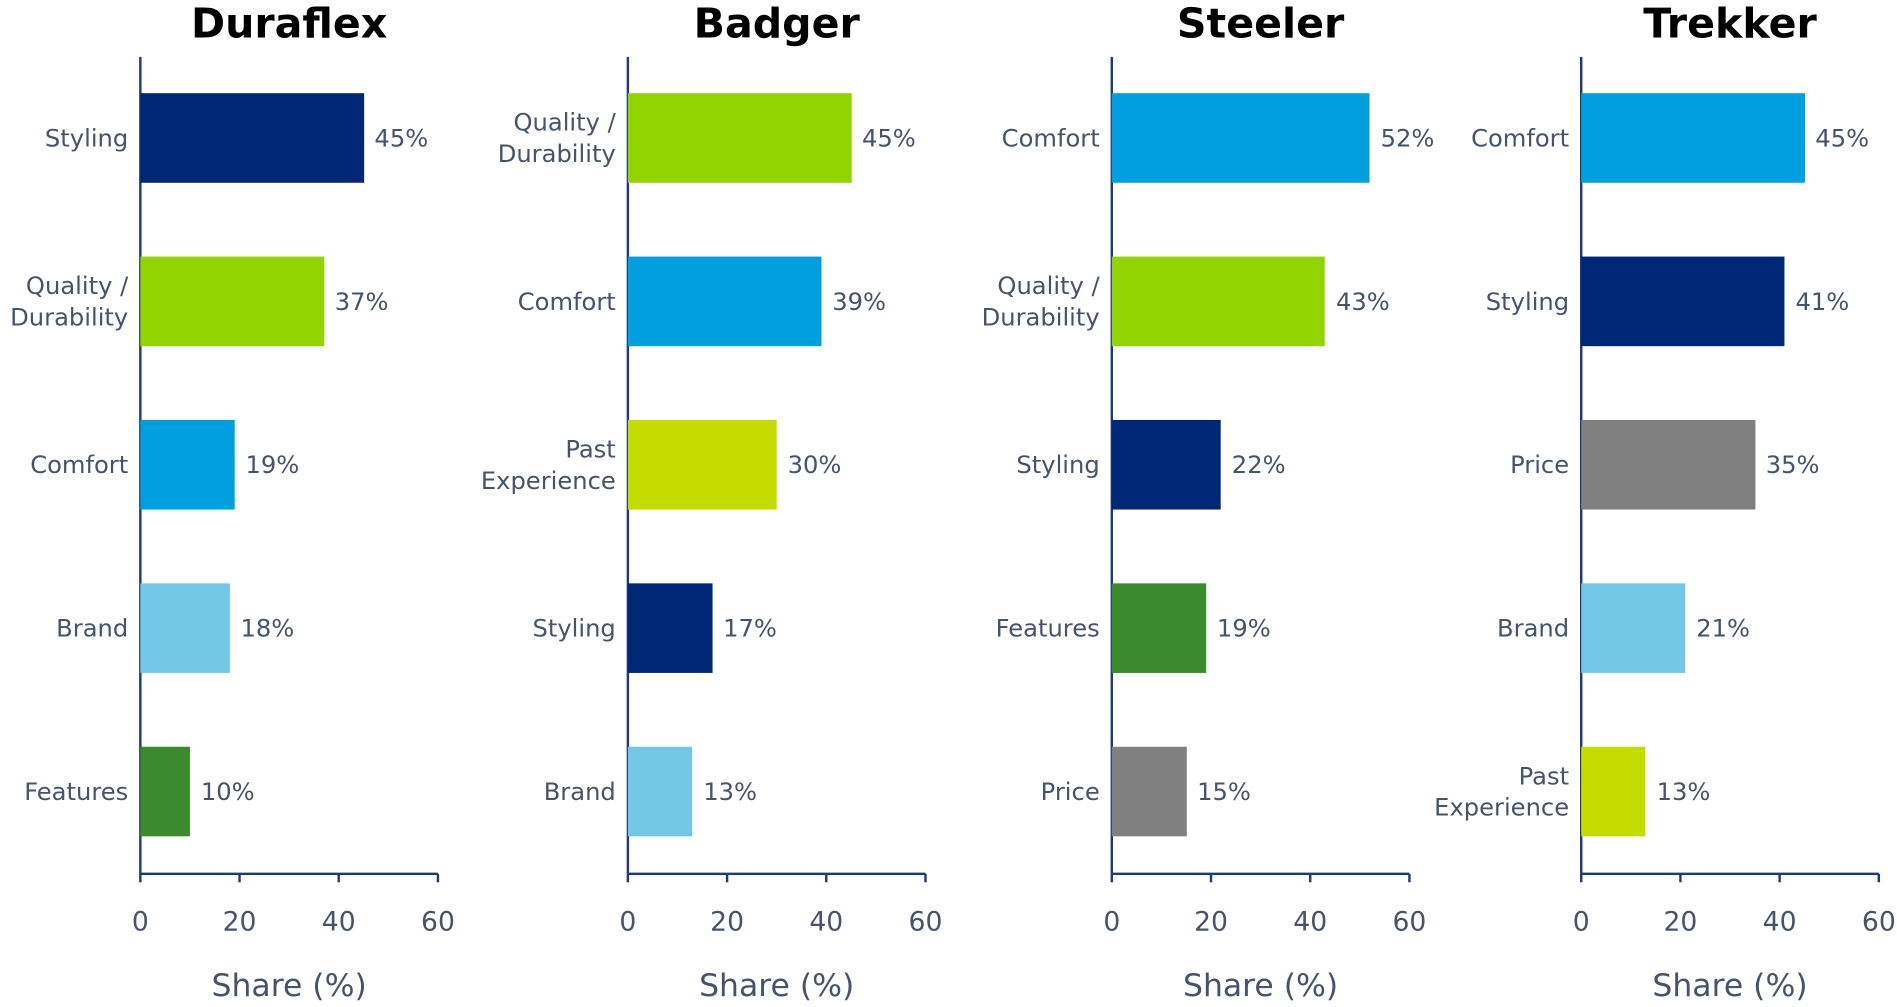 The width and height of the screenshot is (1897, 1007). What do you see at coordinates (776, 24) in the screenshot?
I see `chart-title: Badger` at bounding box center [776, 24].